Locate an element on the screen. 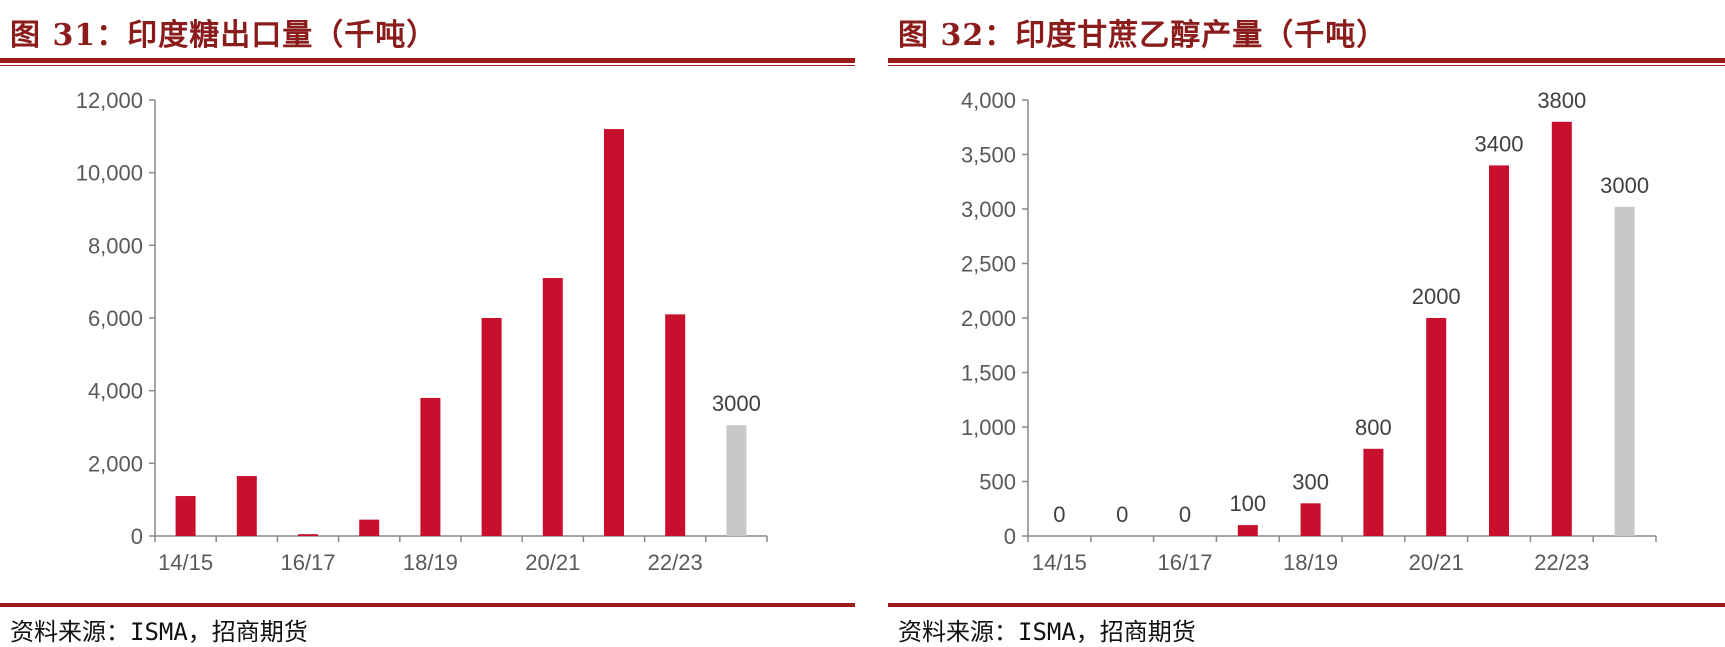 The image size is (1725, 647). data-label: 2000 is located at coordinates (1436, 296).